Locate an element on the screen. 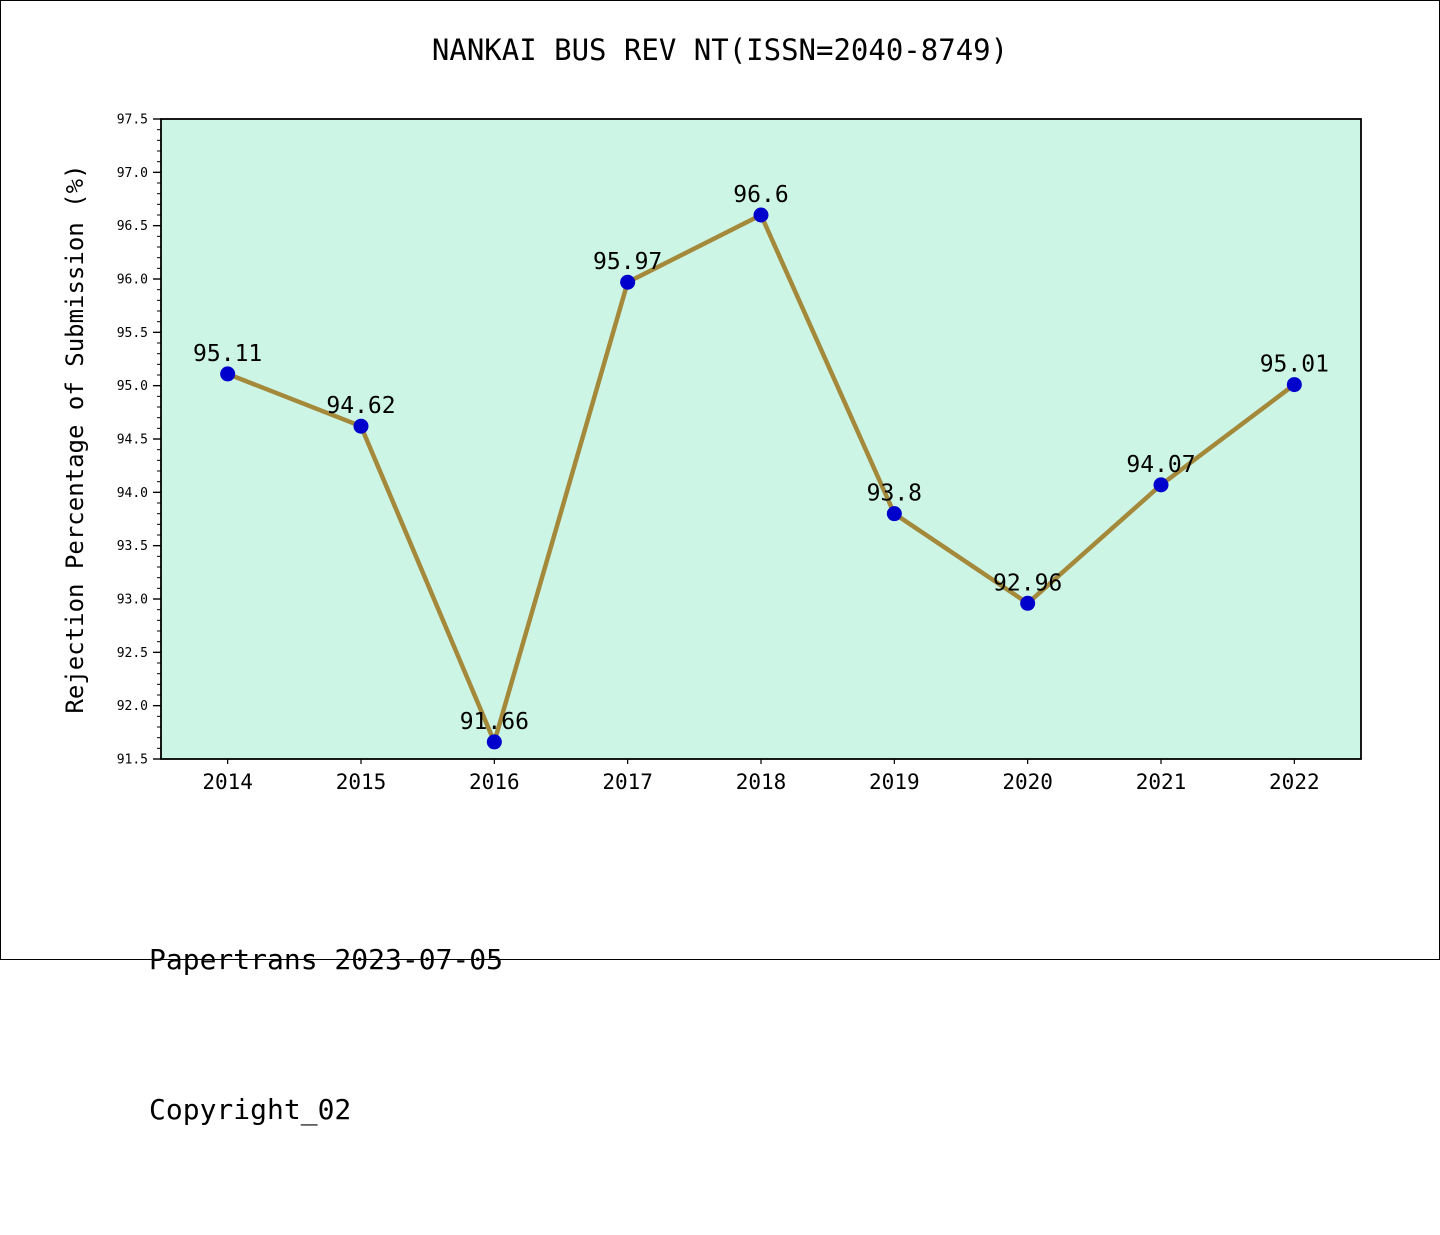  x-tick-label: 2015 is located at coordinates (361, 782).